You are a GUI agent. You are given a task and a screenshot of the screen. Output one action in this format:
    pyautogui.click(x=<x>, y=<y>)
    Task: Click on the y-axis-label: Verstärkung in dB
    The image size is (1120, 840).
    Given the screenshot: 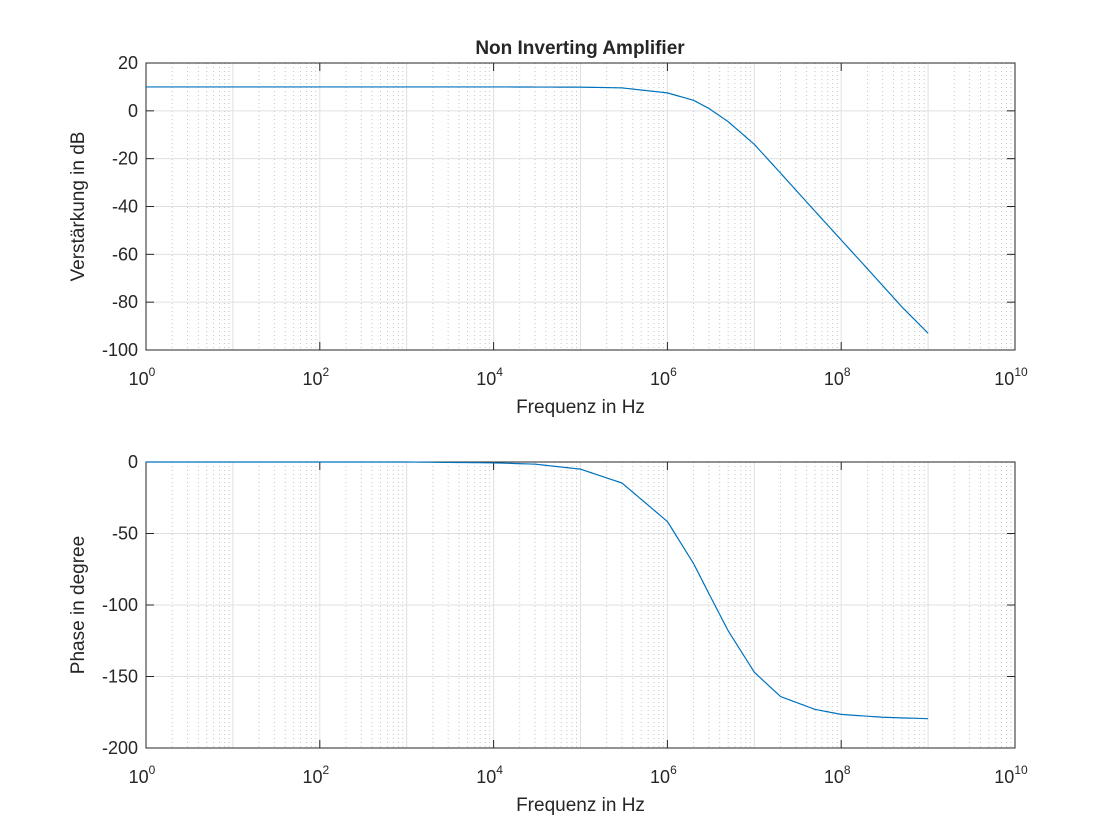 What is the action you would take?
    pyautogui.click(x=78, y=207)
    